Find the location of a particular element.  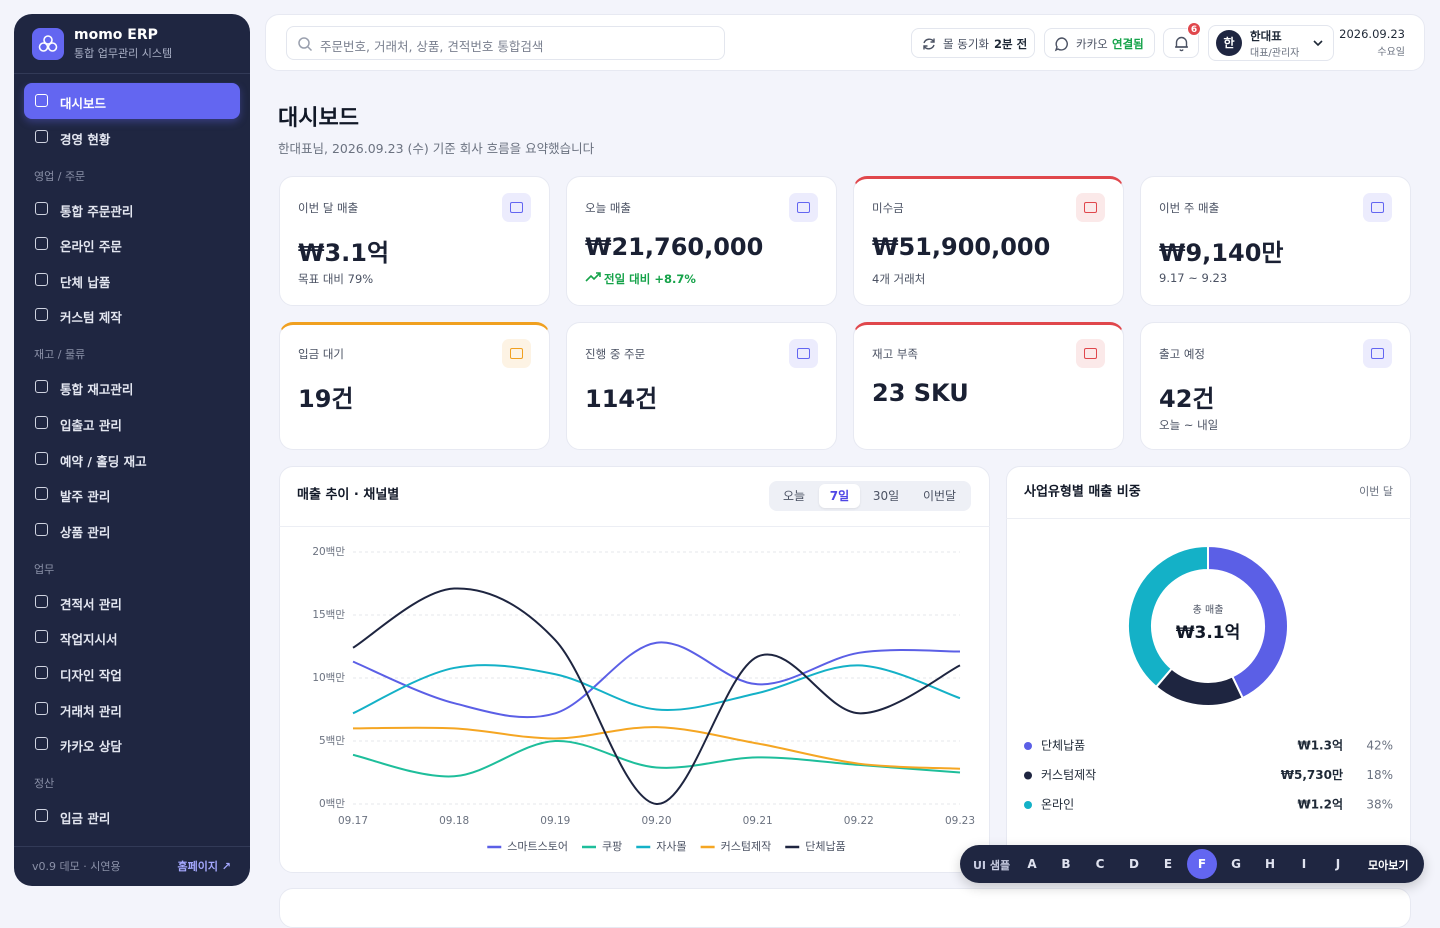

homepage-link: 홈페이지 ↗ is located at coordinates (204, 866).